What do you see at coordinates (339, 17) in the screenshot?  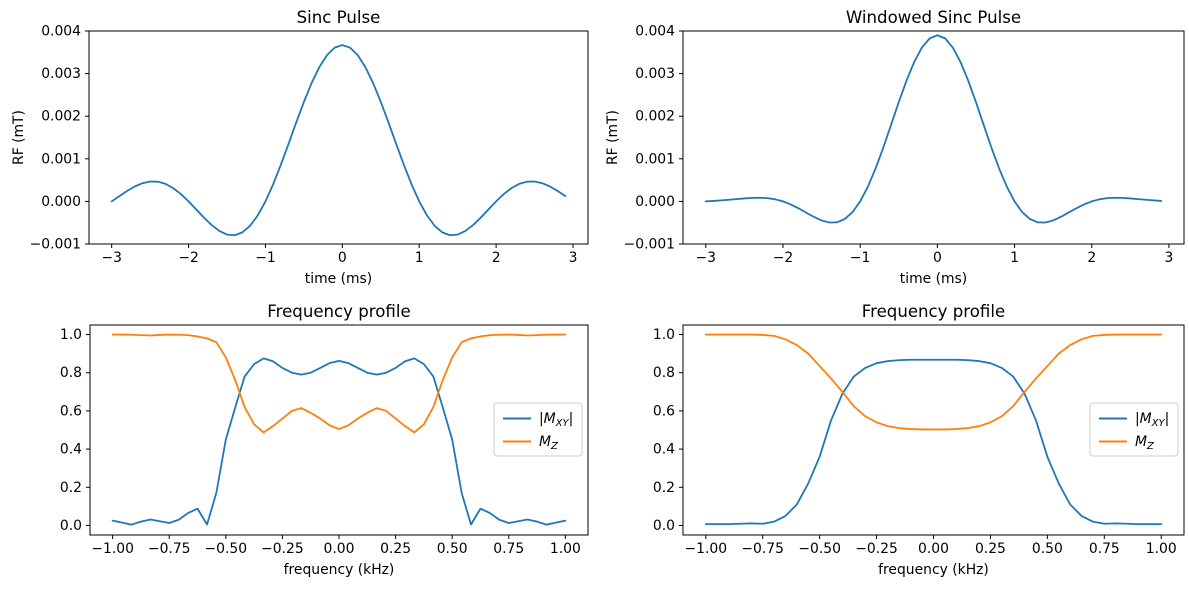 I see `chart-title: Sinc Pulse` at bounding box center [339, 17].